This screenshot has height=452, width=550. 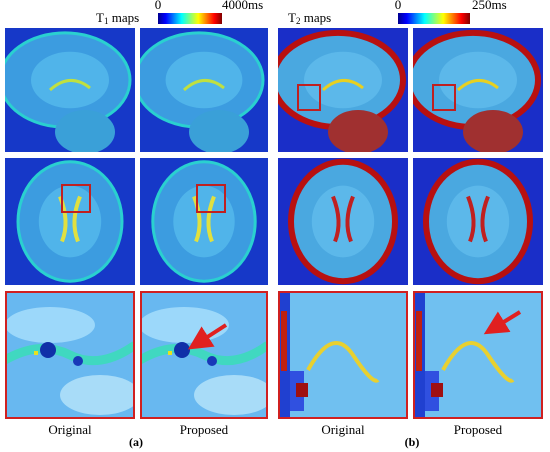 What do you see at coordinates (298, 21) in the screenshot?
I see `subscript: 2` at bounding box center [298, 21].